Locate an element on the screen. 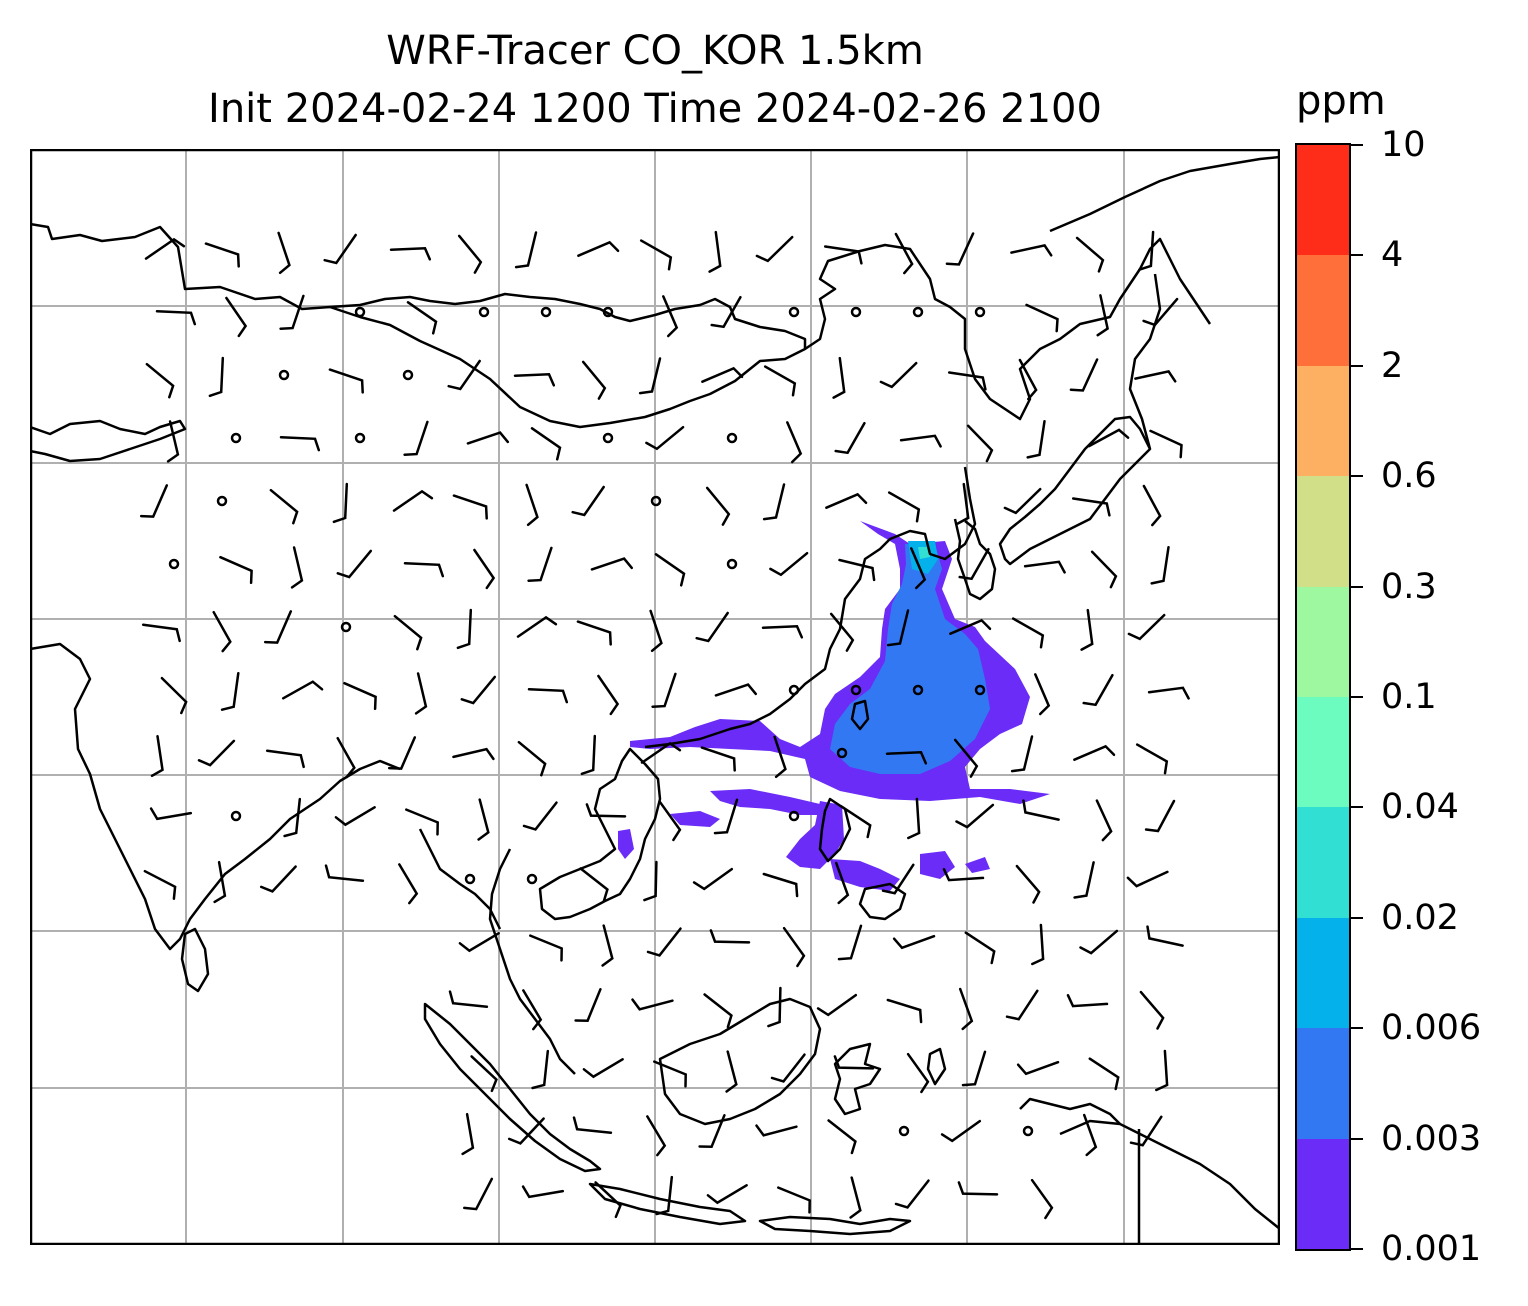 The height and width of the screenshot is (1306, 1528). coast-new-guinea-north is located at coordinates (1070, 1111).